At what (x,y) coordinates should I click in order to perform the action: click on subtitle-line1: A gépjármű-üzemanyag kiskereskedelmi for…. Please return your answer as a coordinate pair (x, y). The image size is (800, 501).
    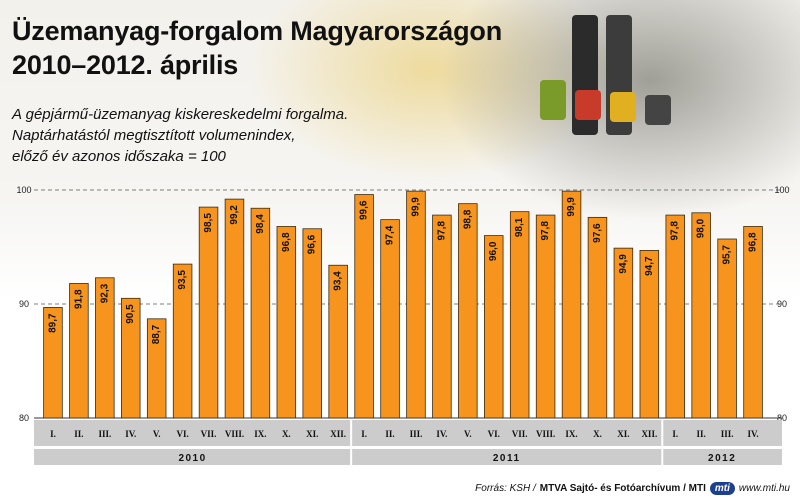
    Looking at the image, I should click on (180, 114).